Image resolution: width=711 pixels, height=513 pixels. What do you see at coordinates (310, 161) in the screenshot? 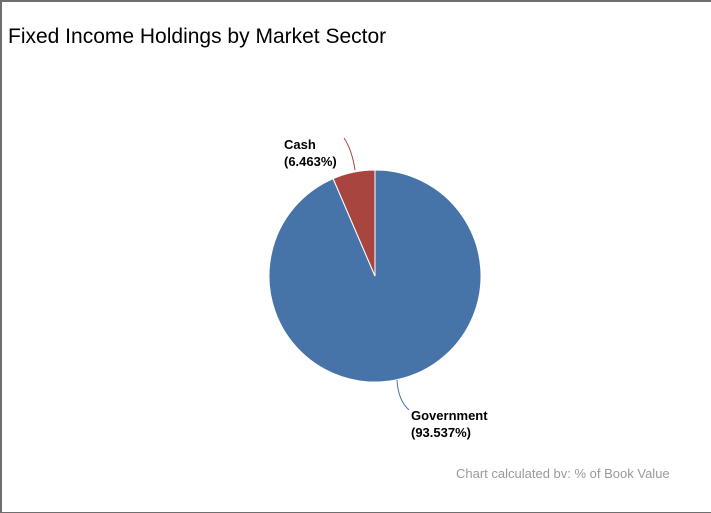
I see `cash-value-label: (6.463%)` at bounding box center [310, 161].